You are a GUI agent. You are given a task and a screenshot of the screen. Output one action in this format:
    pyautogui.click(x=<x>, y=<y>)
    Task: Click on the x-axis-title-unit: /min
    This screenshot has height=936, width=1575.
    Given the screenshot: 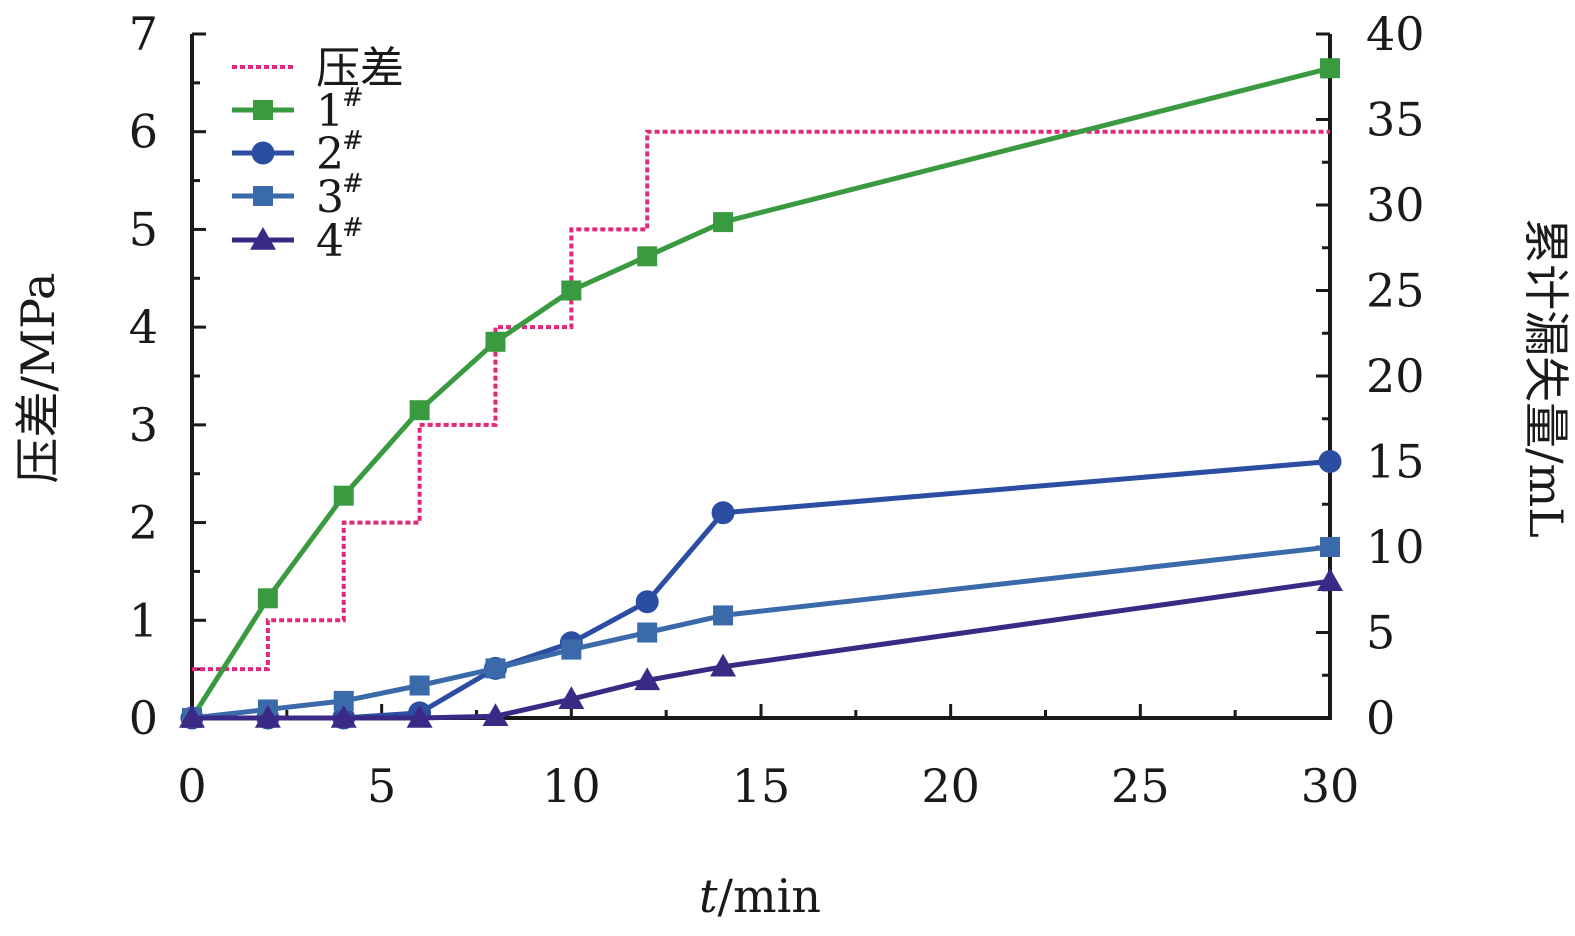 What is the action you would take?
    pyautogui.click(x=769, y=896)
    